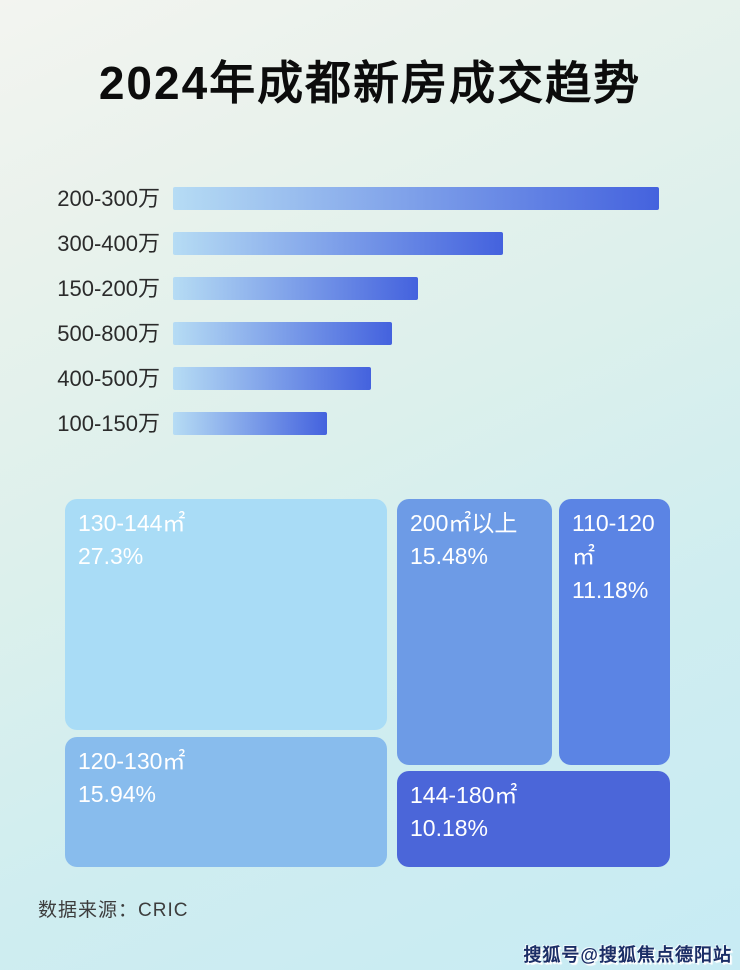 The height and width of the screenshot is (970, 740). I want to click on treemap-block-percent: 10.18%, so click(449, 828).